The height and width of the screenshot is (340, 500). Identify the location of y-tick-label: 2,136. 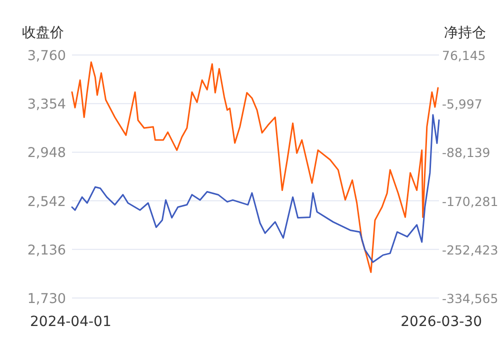
(46, 250).